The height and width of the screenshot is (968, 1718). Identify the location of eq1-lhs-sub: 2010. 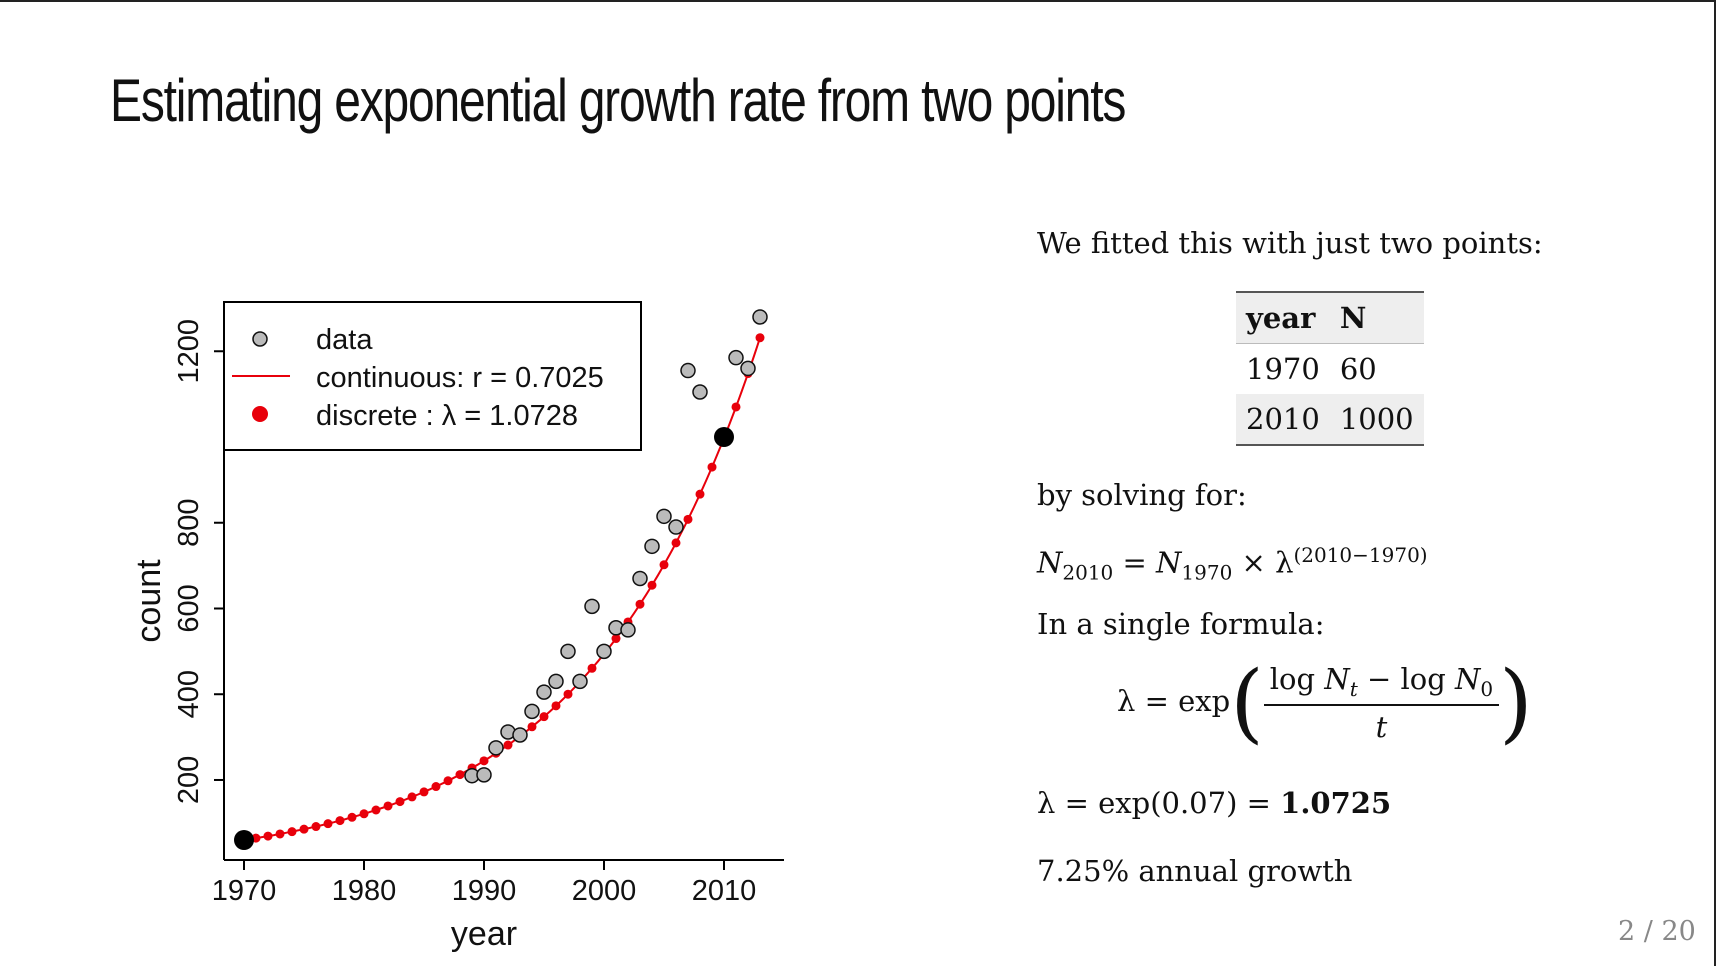
(1088, 572).